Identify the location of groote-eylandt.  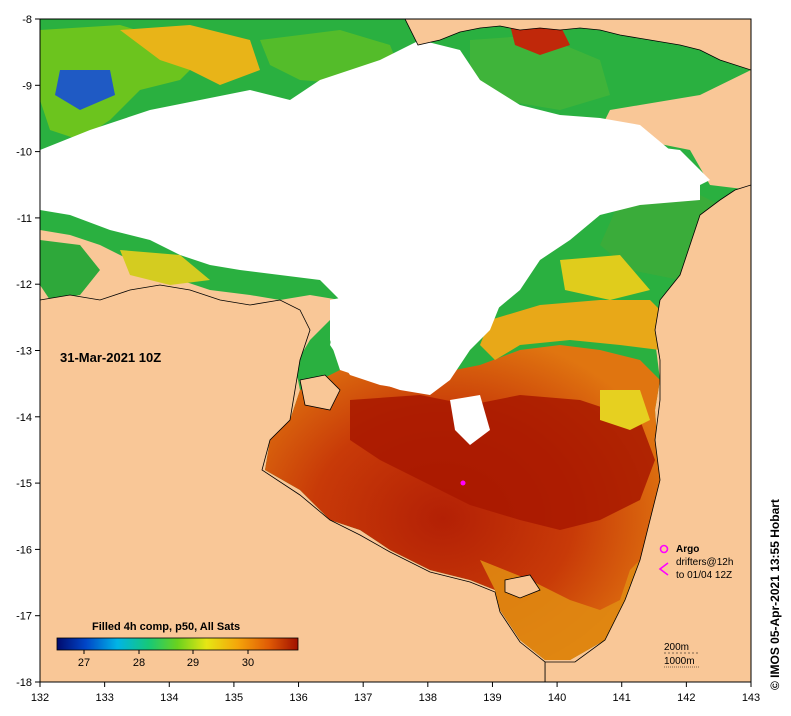
(320, 392).